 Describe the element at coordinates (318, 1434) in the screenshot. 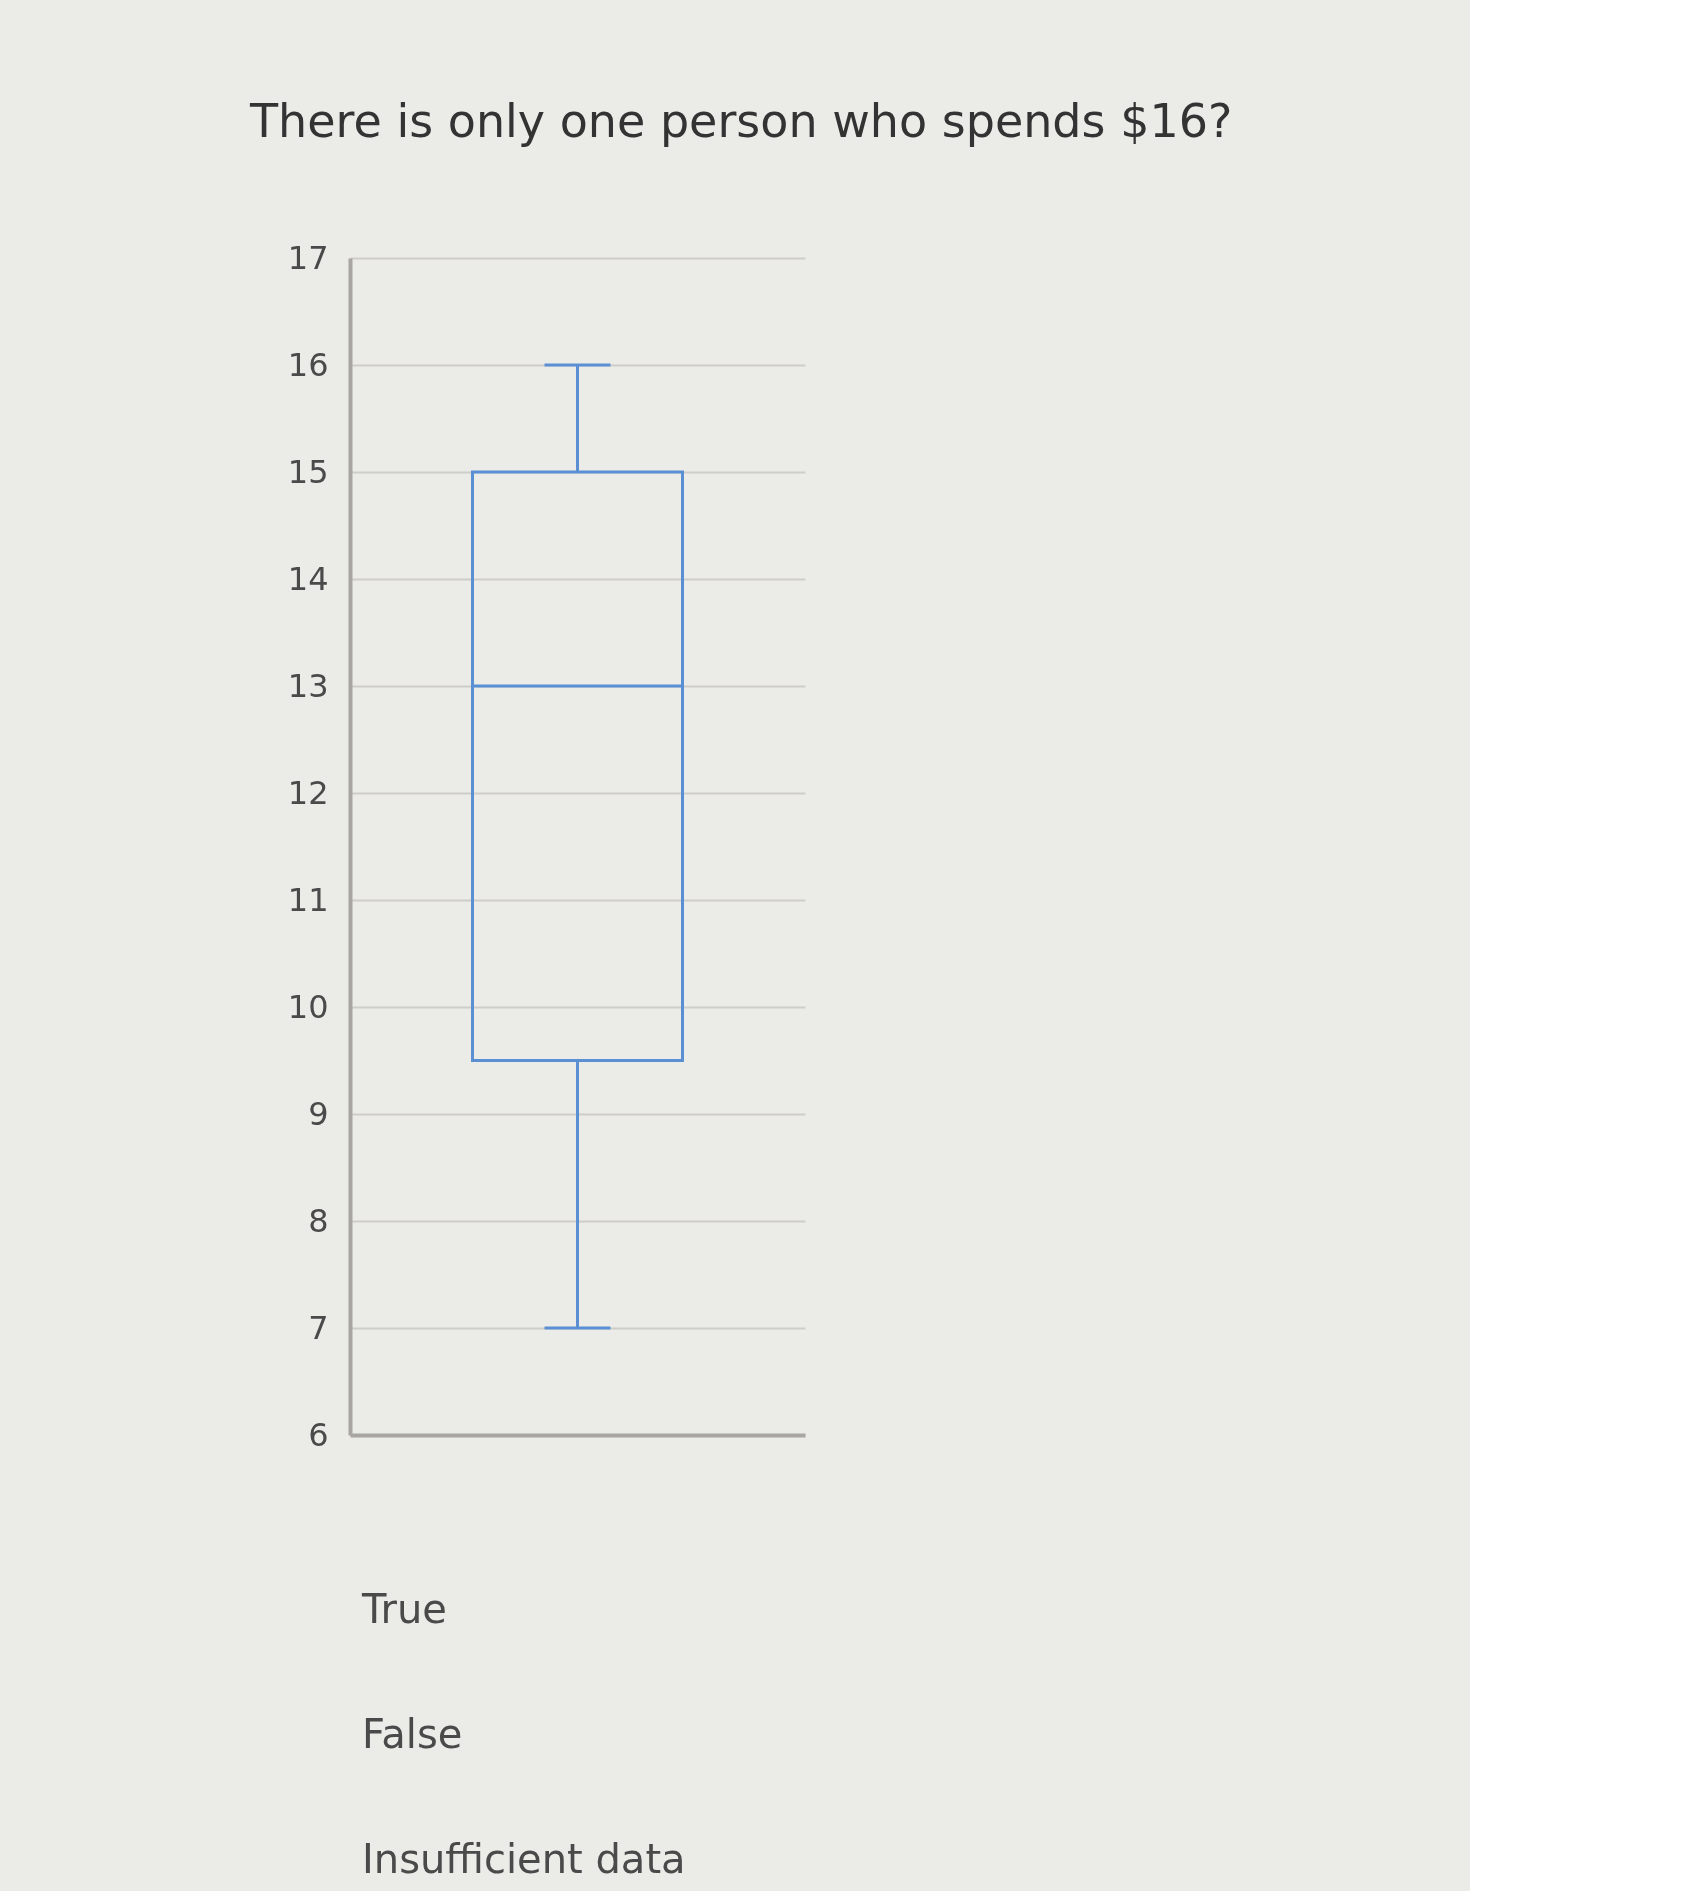

I see `y-tick-label: 6` at that location.